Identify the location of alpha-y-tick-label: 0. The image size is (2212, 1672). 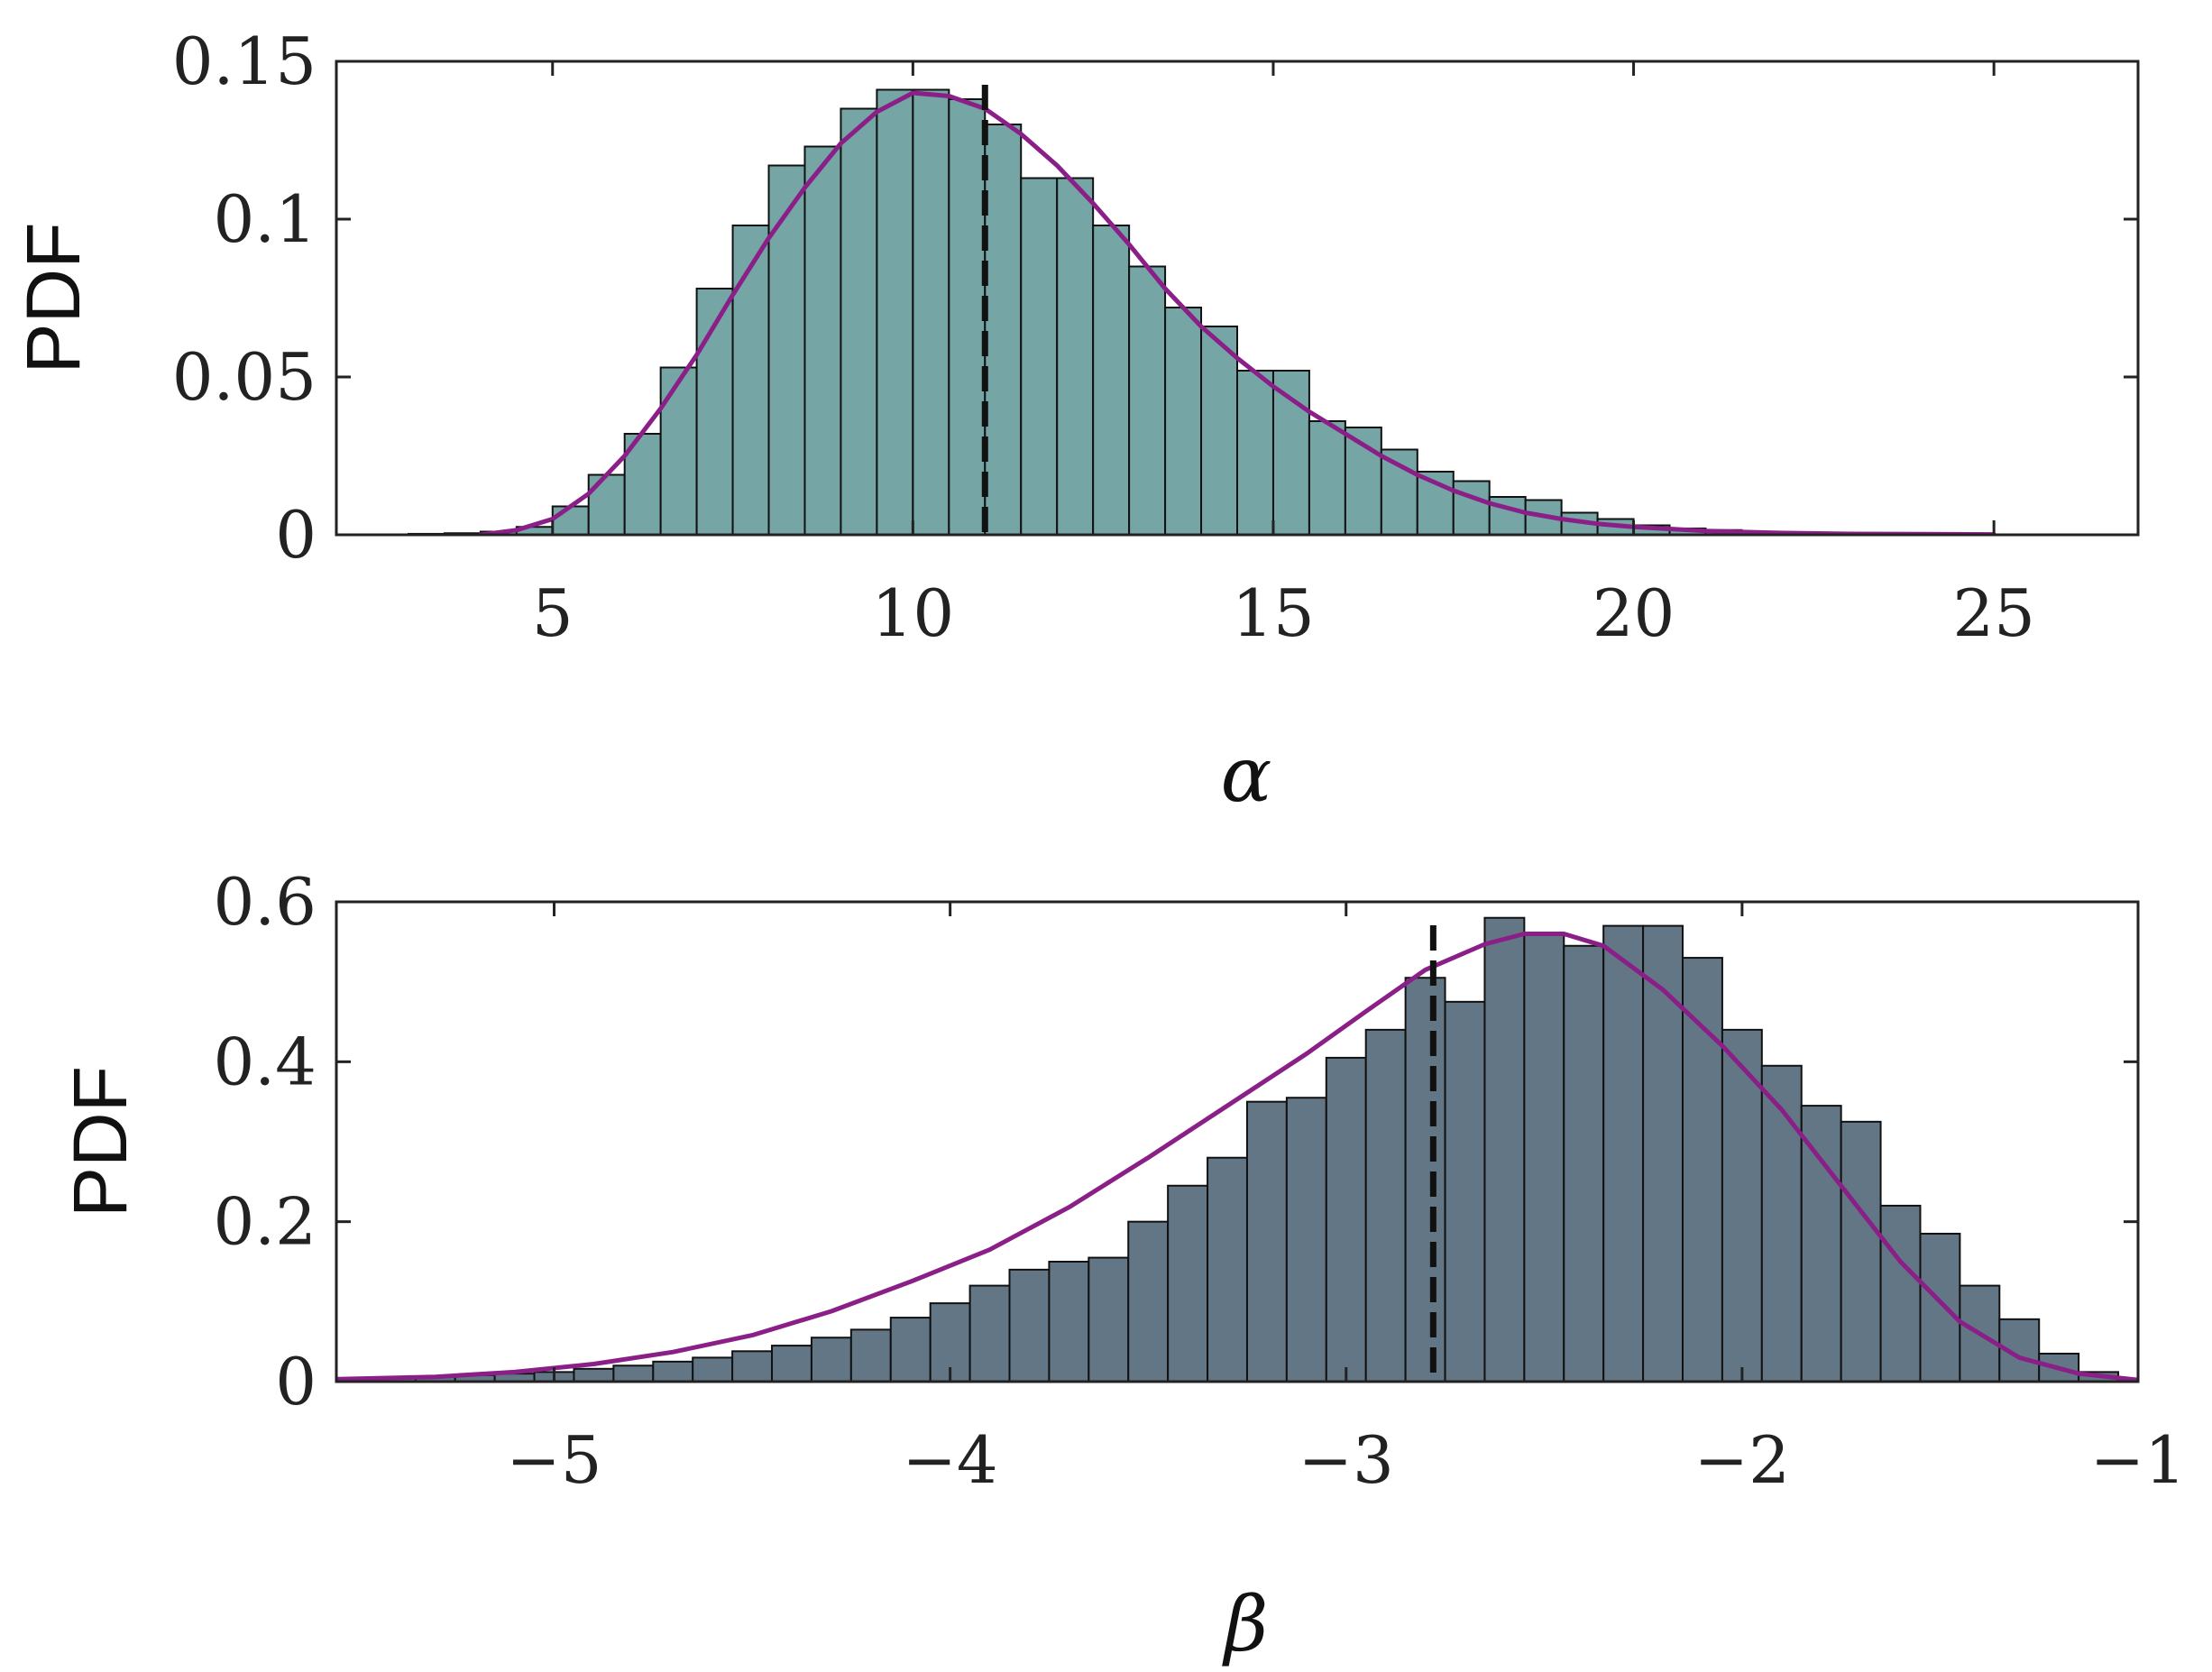
(296, 535).